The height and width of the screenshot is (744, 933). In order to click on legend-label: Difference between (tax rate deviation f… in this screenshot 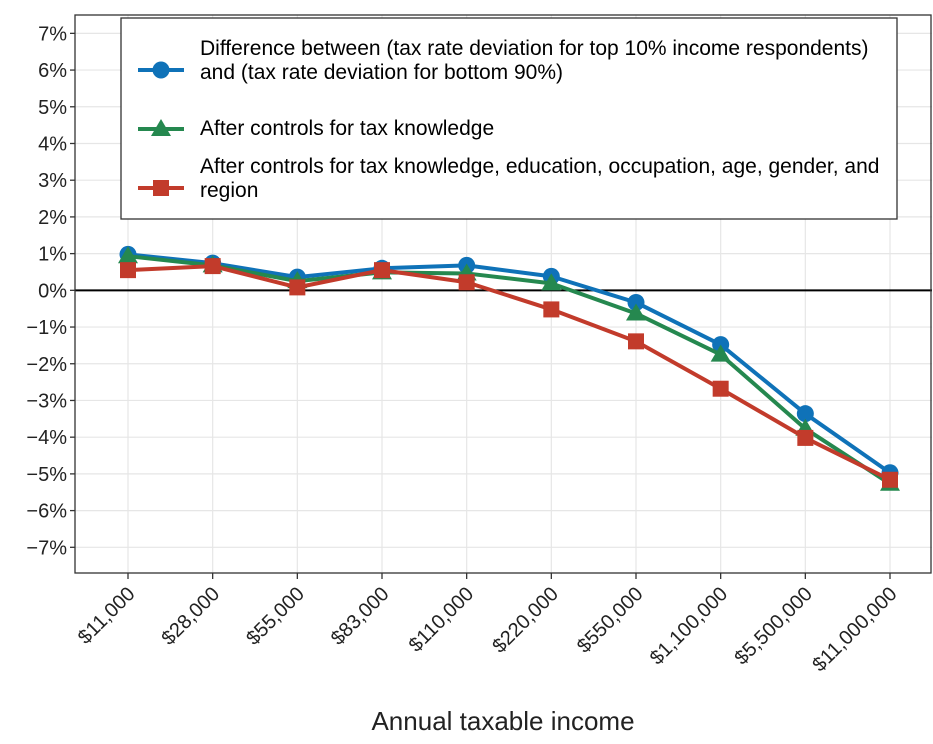, I will do `click(534, 60)`.